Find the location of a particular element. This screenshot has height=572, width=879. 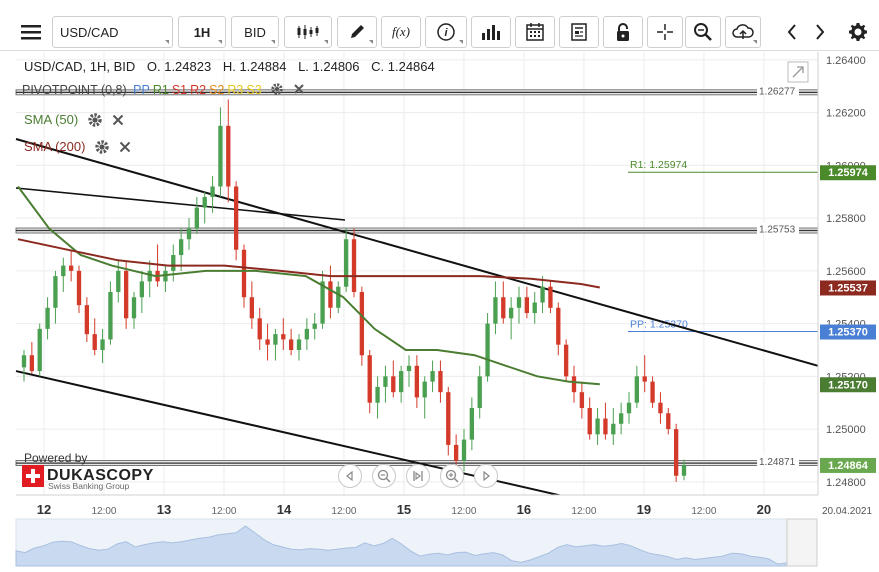

info-button: i is located at coordinates (446, 32).